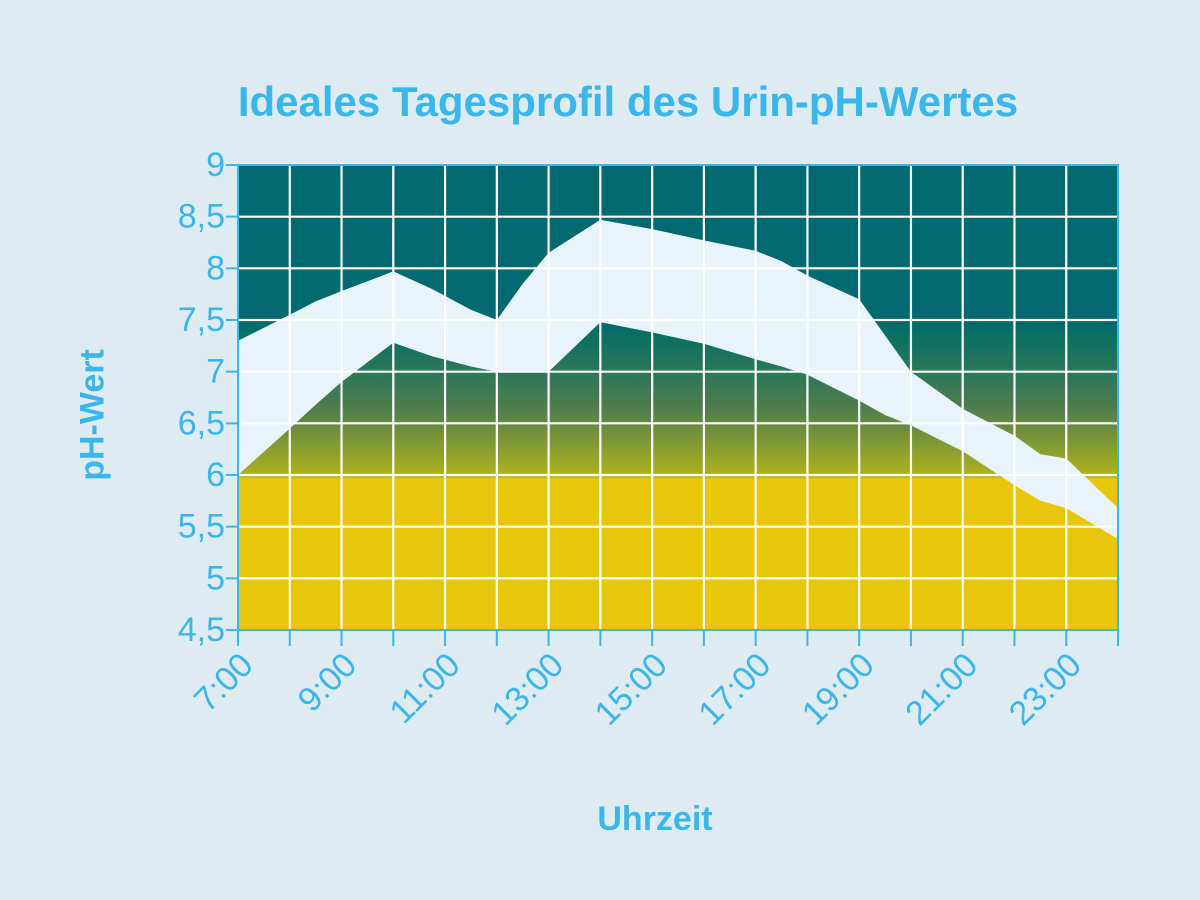  What do you see at coordinates (631, 689) in the screenshot?
I see `x-tick-label: 15:00` at bounding box center [631, 689].